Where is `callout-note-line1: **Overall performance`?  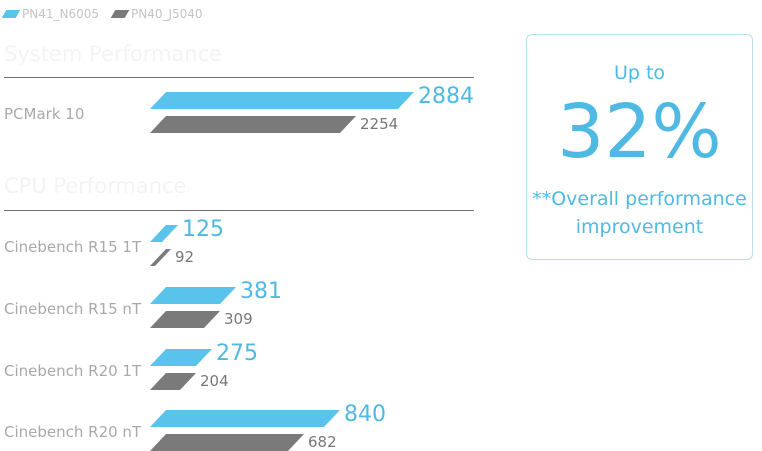 callout-note-line1: **Overall performance is located at coordinates (639, 199).